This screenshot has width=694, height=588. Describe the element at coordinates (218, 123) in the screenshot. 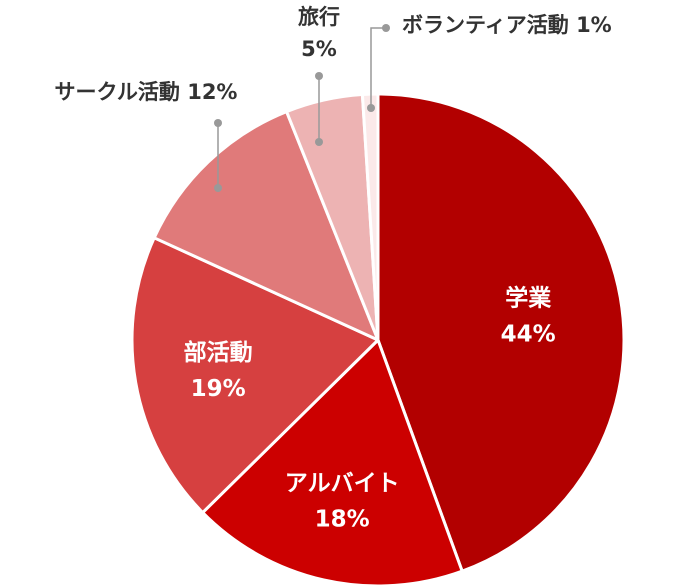

I see `slice-4-leader-dot-start` at that location.